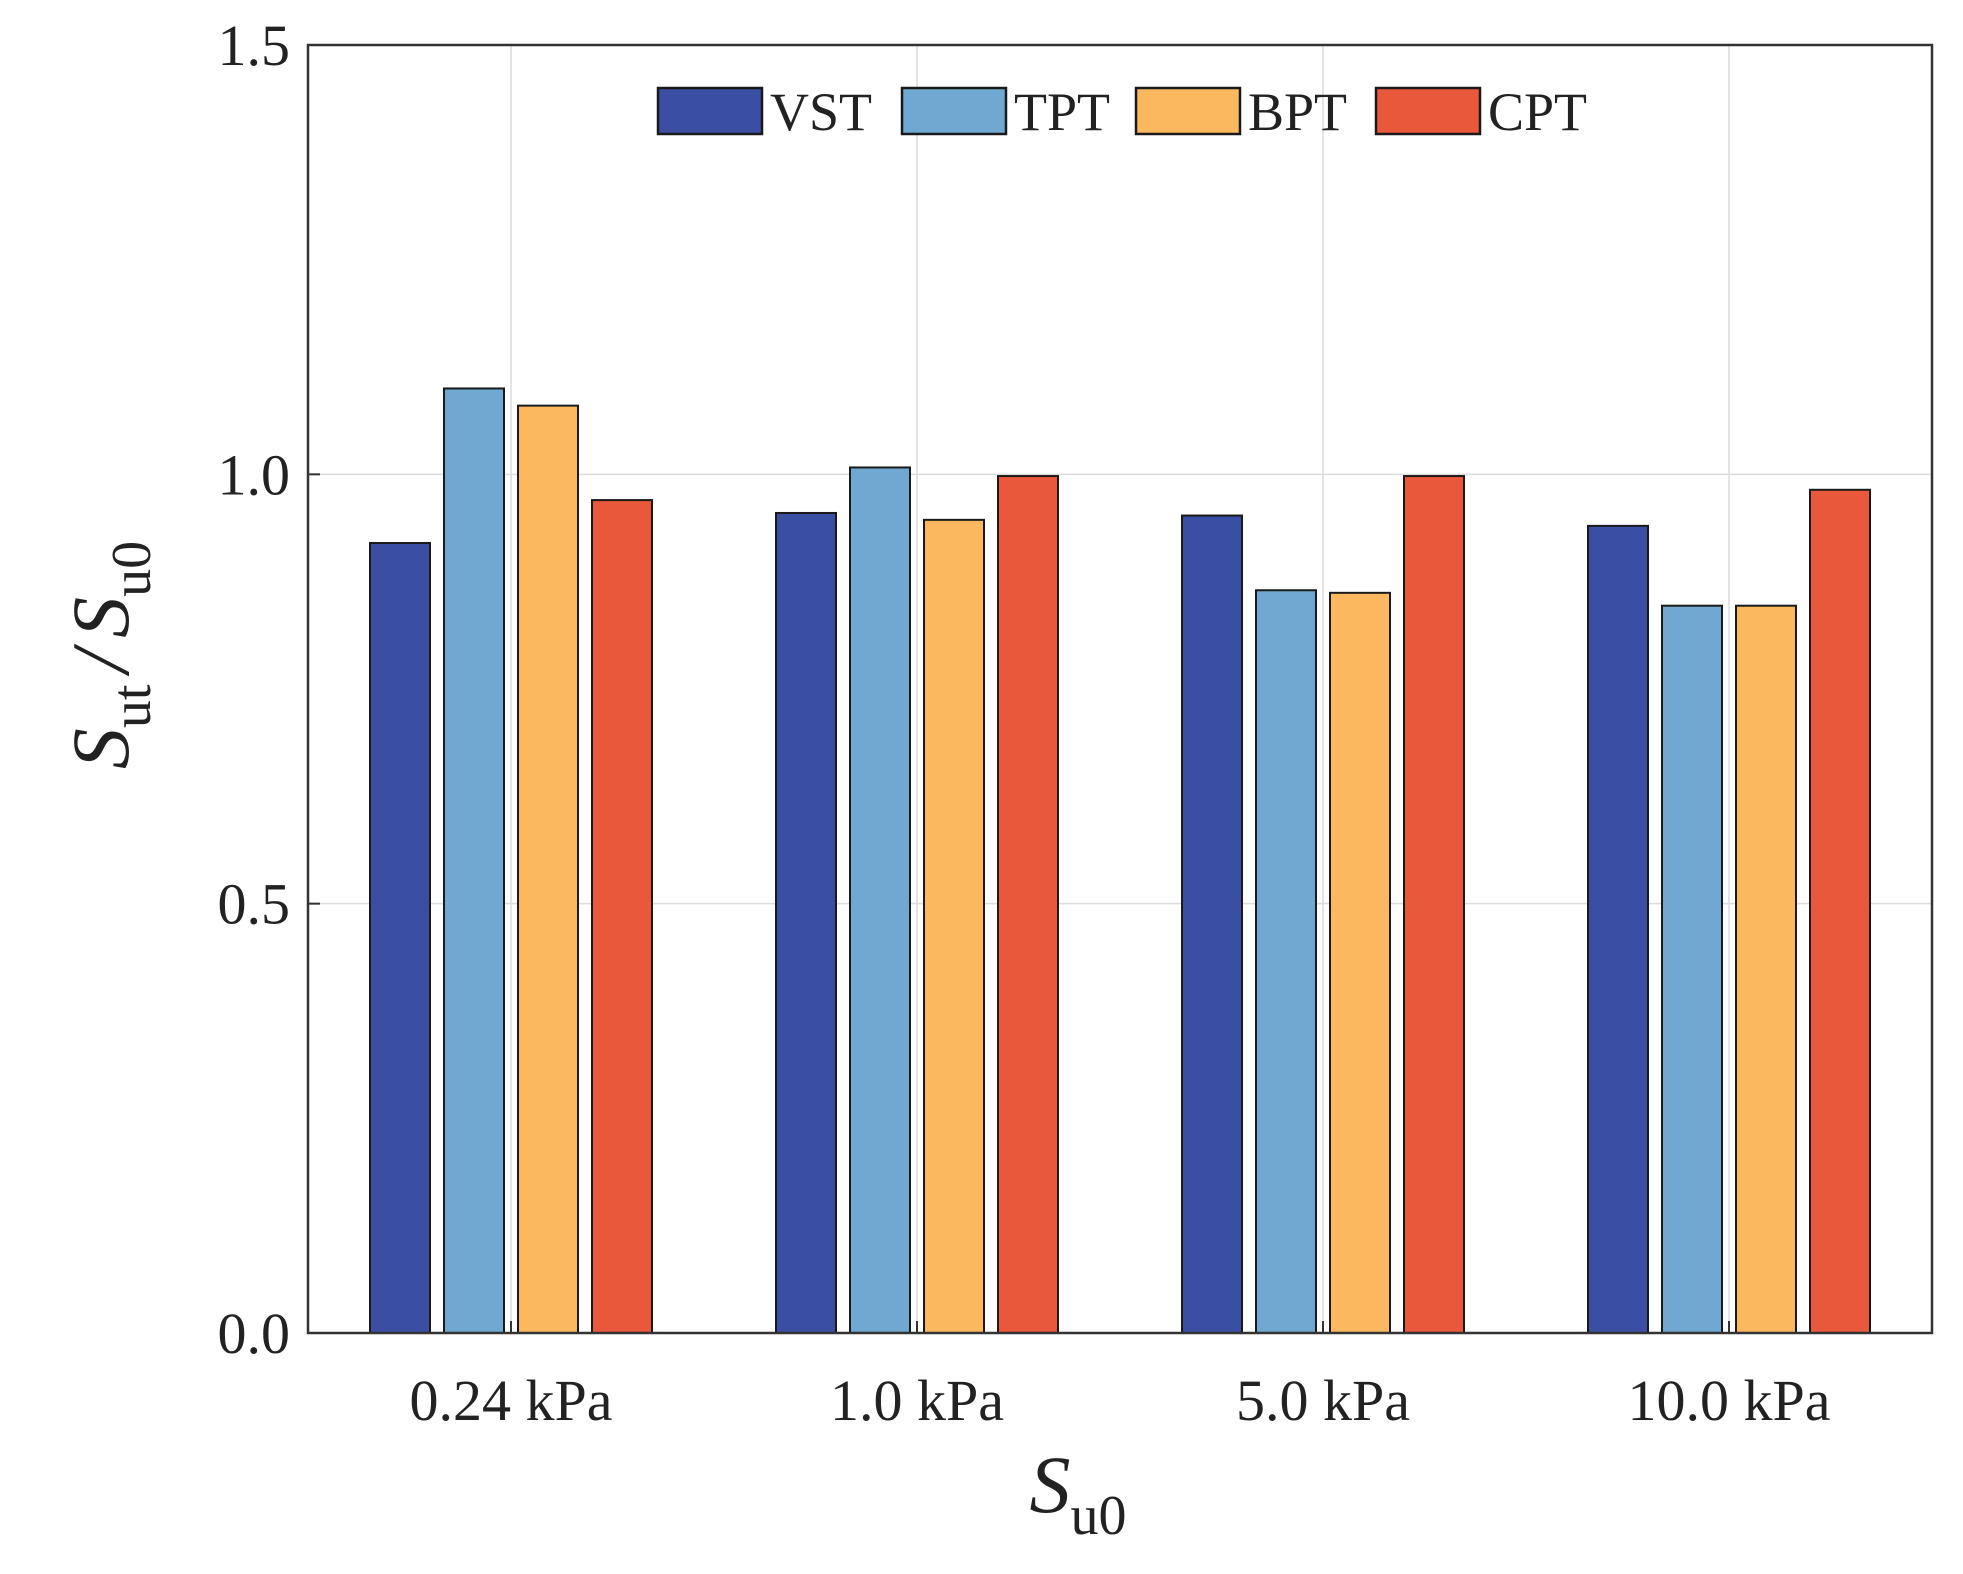 The height and width of the screenshot is (1574, 1963). I want to click on legend: VST TPT BPT CPT, so click(1121, 112).